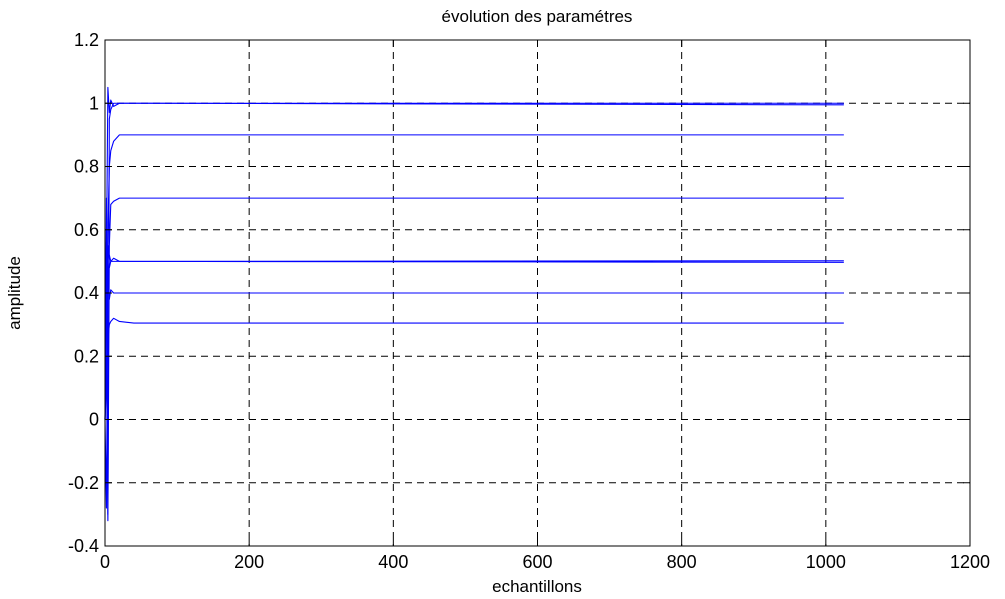  I want to click on x-tick-label: 800, so click(682, 562).